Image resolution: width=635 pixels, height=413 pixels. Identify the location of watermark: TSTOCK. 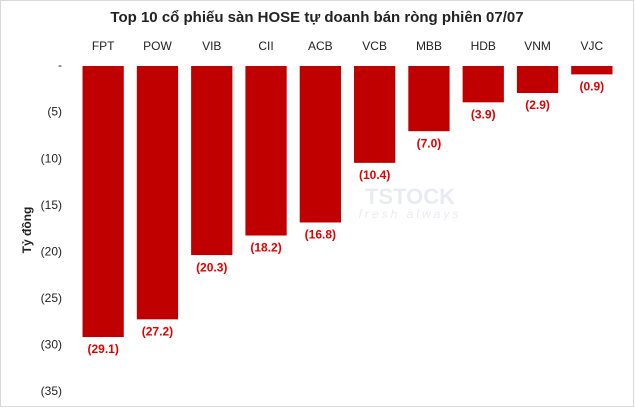
(410, 196).